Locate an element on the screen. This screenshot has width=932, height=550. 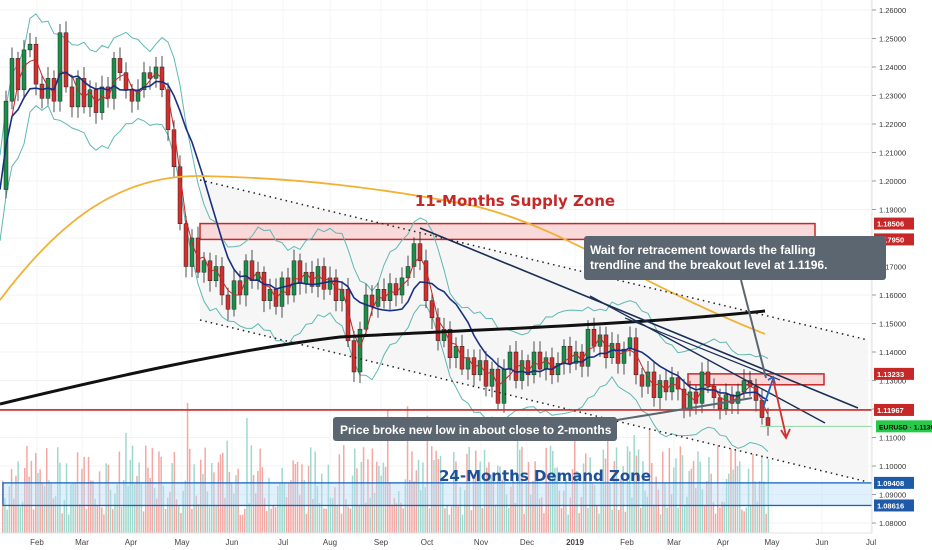
price-tick-label: 1.23000 is located at coordinates (892, 95).